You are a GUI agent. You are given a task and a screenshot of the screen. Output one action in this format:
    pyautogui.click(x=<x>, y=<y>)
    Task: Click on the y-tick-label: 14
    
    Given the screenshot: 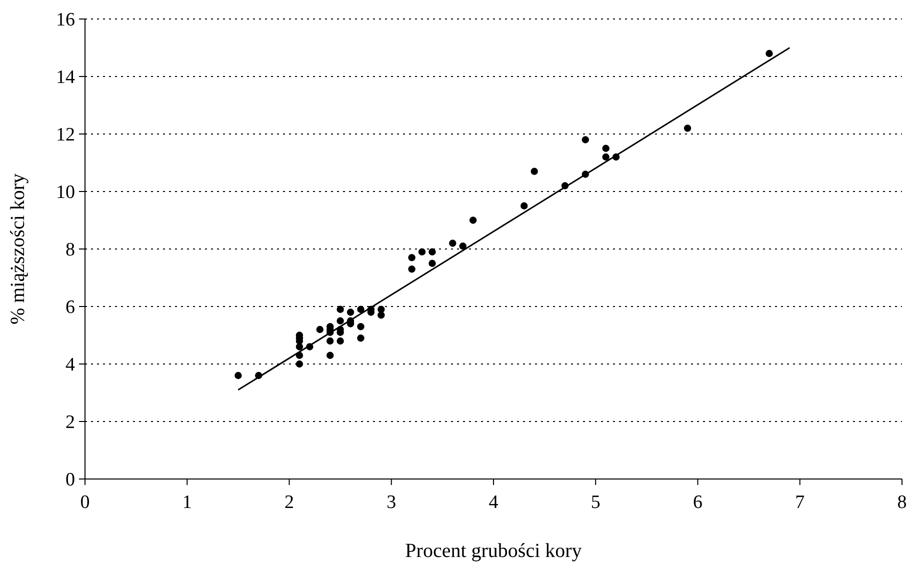 What is the action you would take?
    pyautogui.click(x=66, y=77)
    